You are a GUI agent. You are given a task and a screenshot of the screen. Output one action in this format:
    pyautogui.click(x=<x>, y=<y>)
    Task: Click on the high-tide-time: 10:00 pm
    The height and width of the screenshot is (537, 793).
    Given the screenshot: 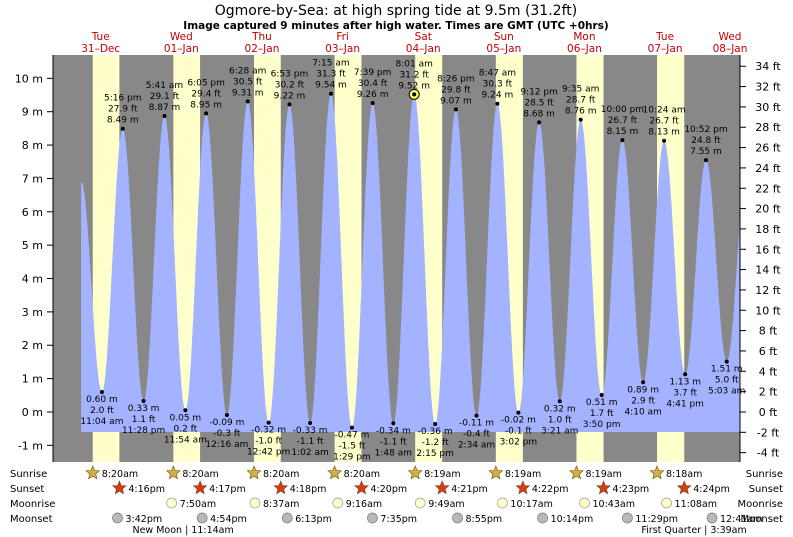 What is the action you would take?
    pyautogui.click(x=622, y=110)
    